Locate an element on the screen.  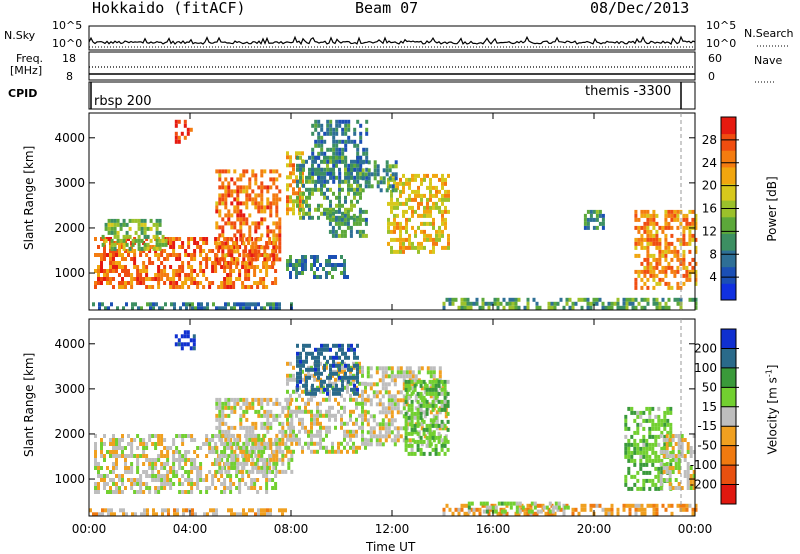
velocity-xtick-label: 00:00 is located at coordinates (695, 529).